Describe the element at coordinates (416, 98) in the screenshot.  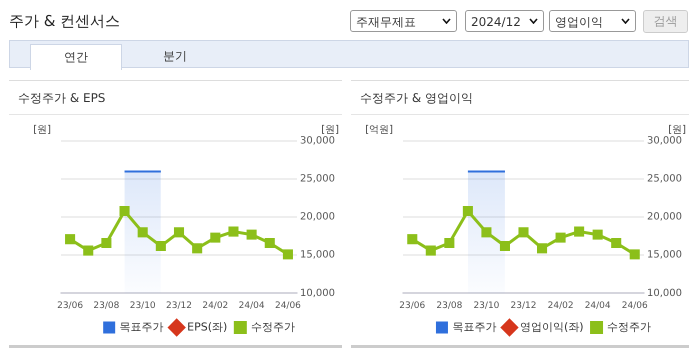
I see `chart-title: 수정주가 & 영업이익` at that location.